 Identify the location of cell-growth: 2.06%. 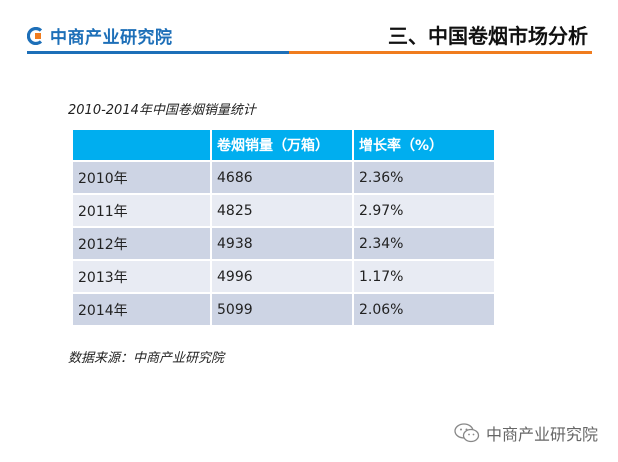
(423, 308).